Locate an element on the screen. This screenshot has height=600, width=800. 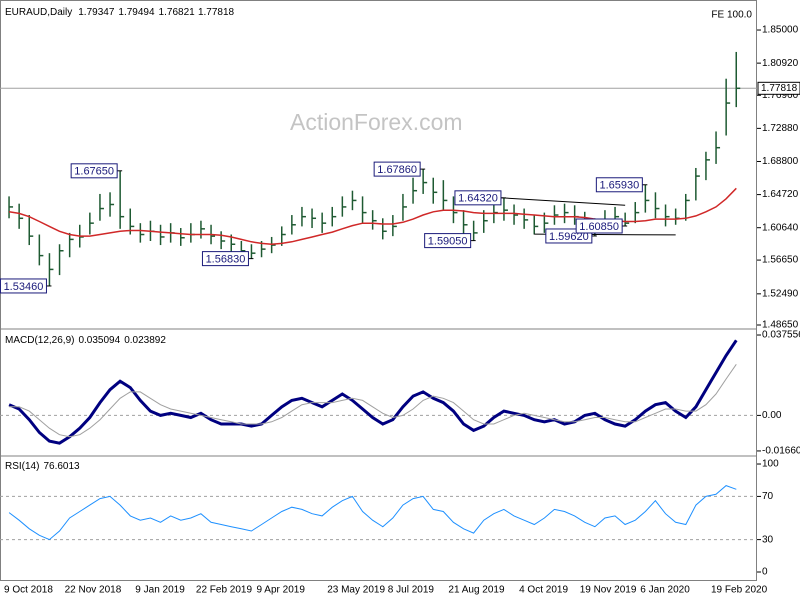
symbol-header: EURAUD,Daily 1.79347 1.79494 1.76821 1.77818 is located at coordinates (120, 12).